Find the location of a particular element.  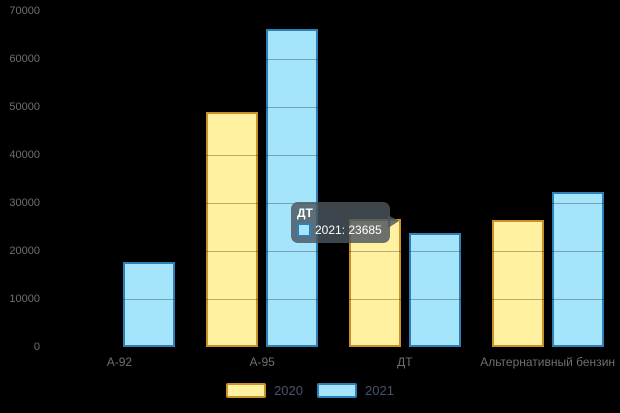

legend: 2020 2021 is located at coordinates (310, 390).